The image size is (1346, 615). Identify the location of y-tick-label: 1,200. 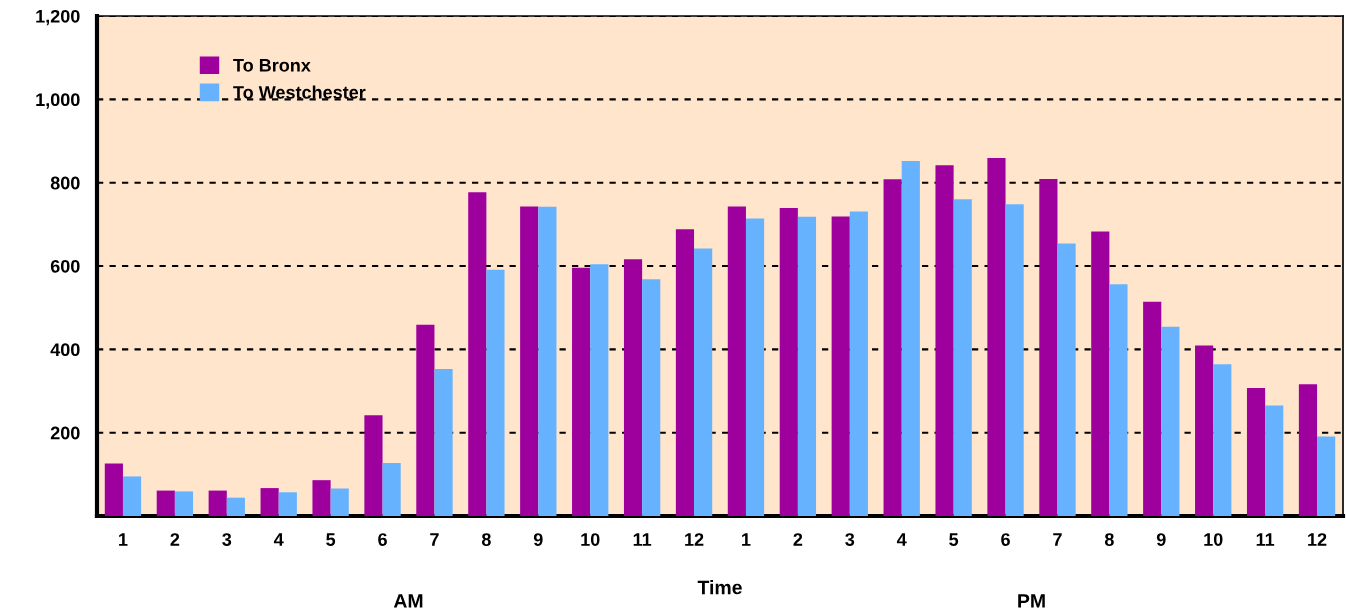
(58, 17).